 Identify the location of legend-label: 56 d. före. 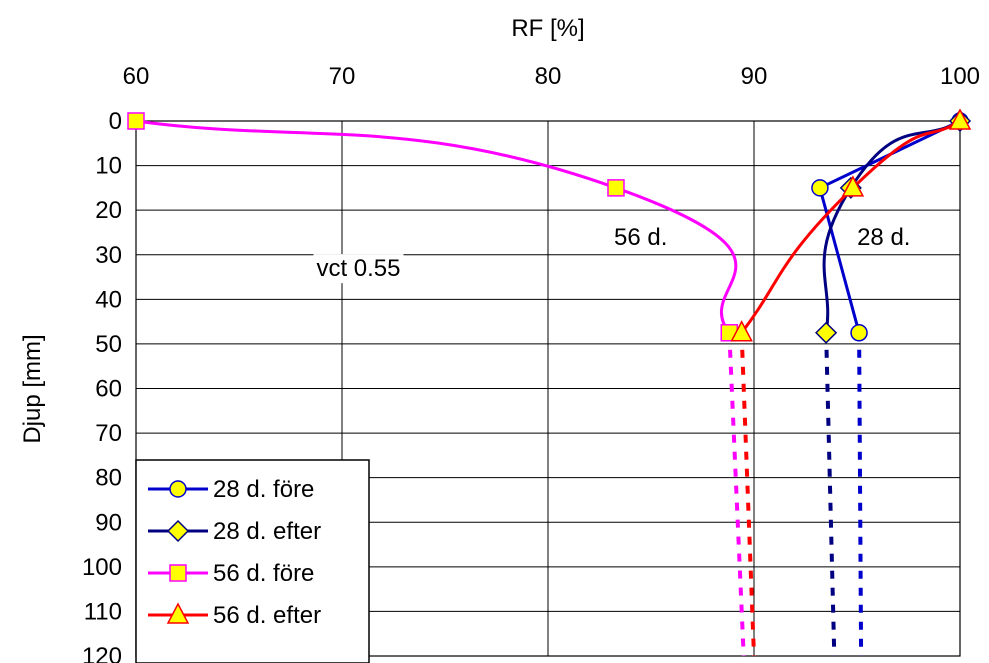
(263, 573).